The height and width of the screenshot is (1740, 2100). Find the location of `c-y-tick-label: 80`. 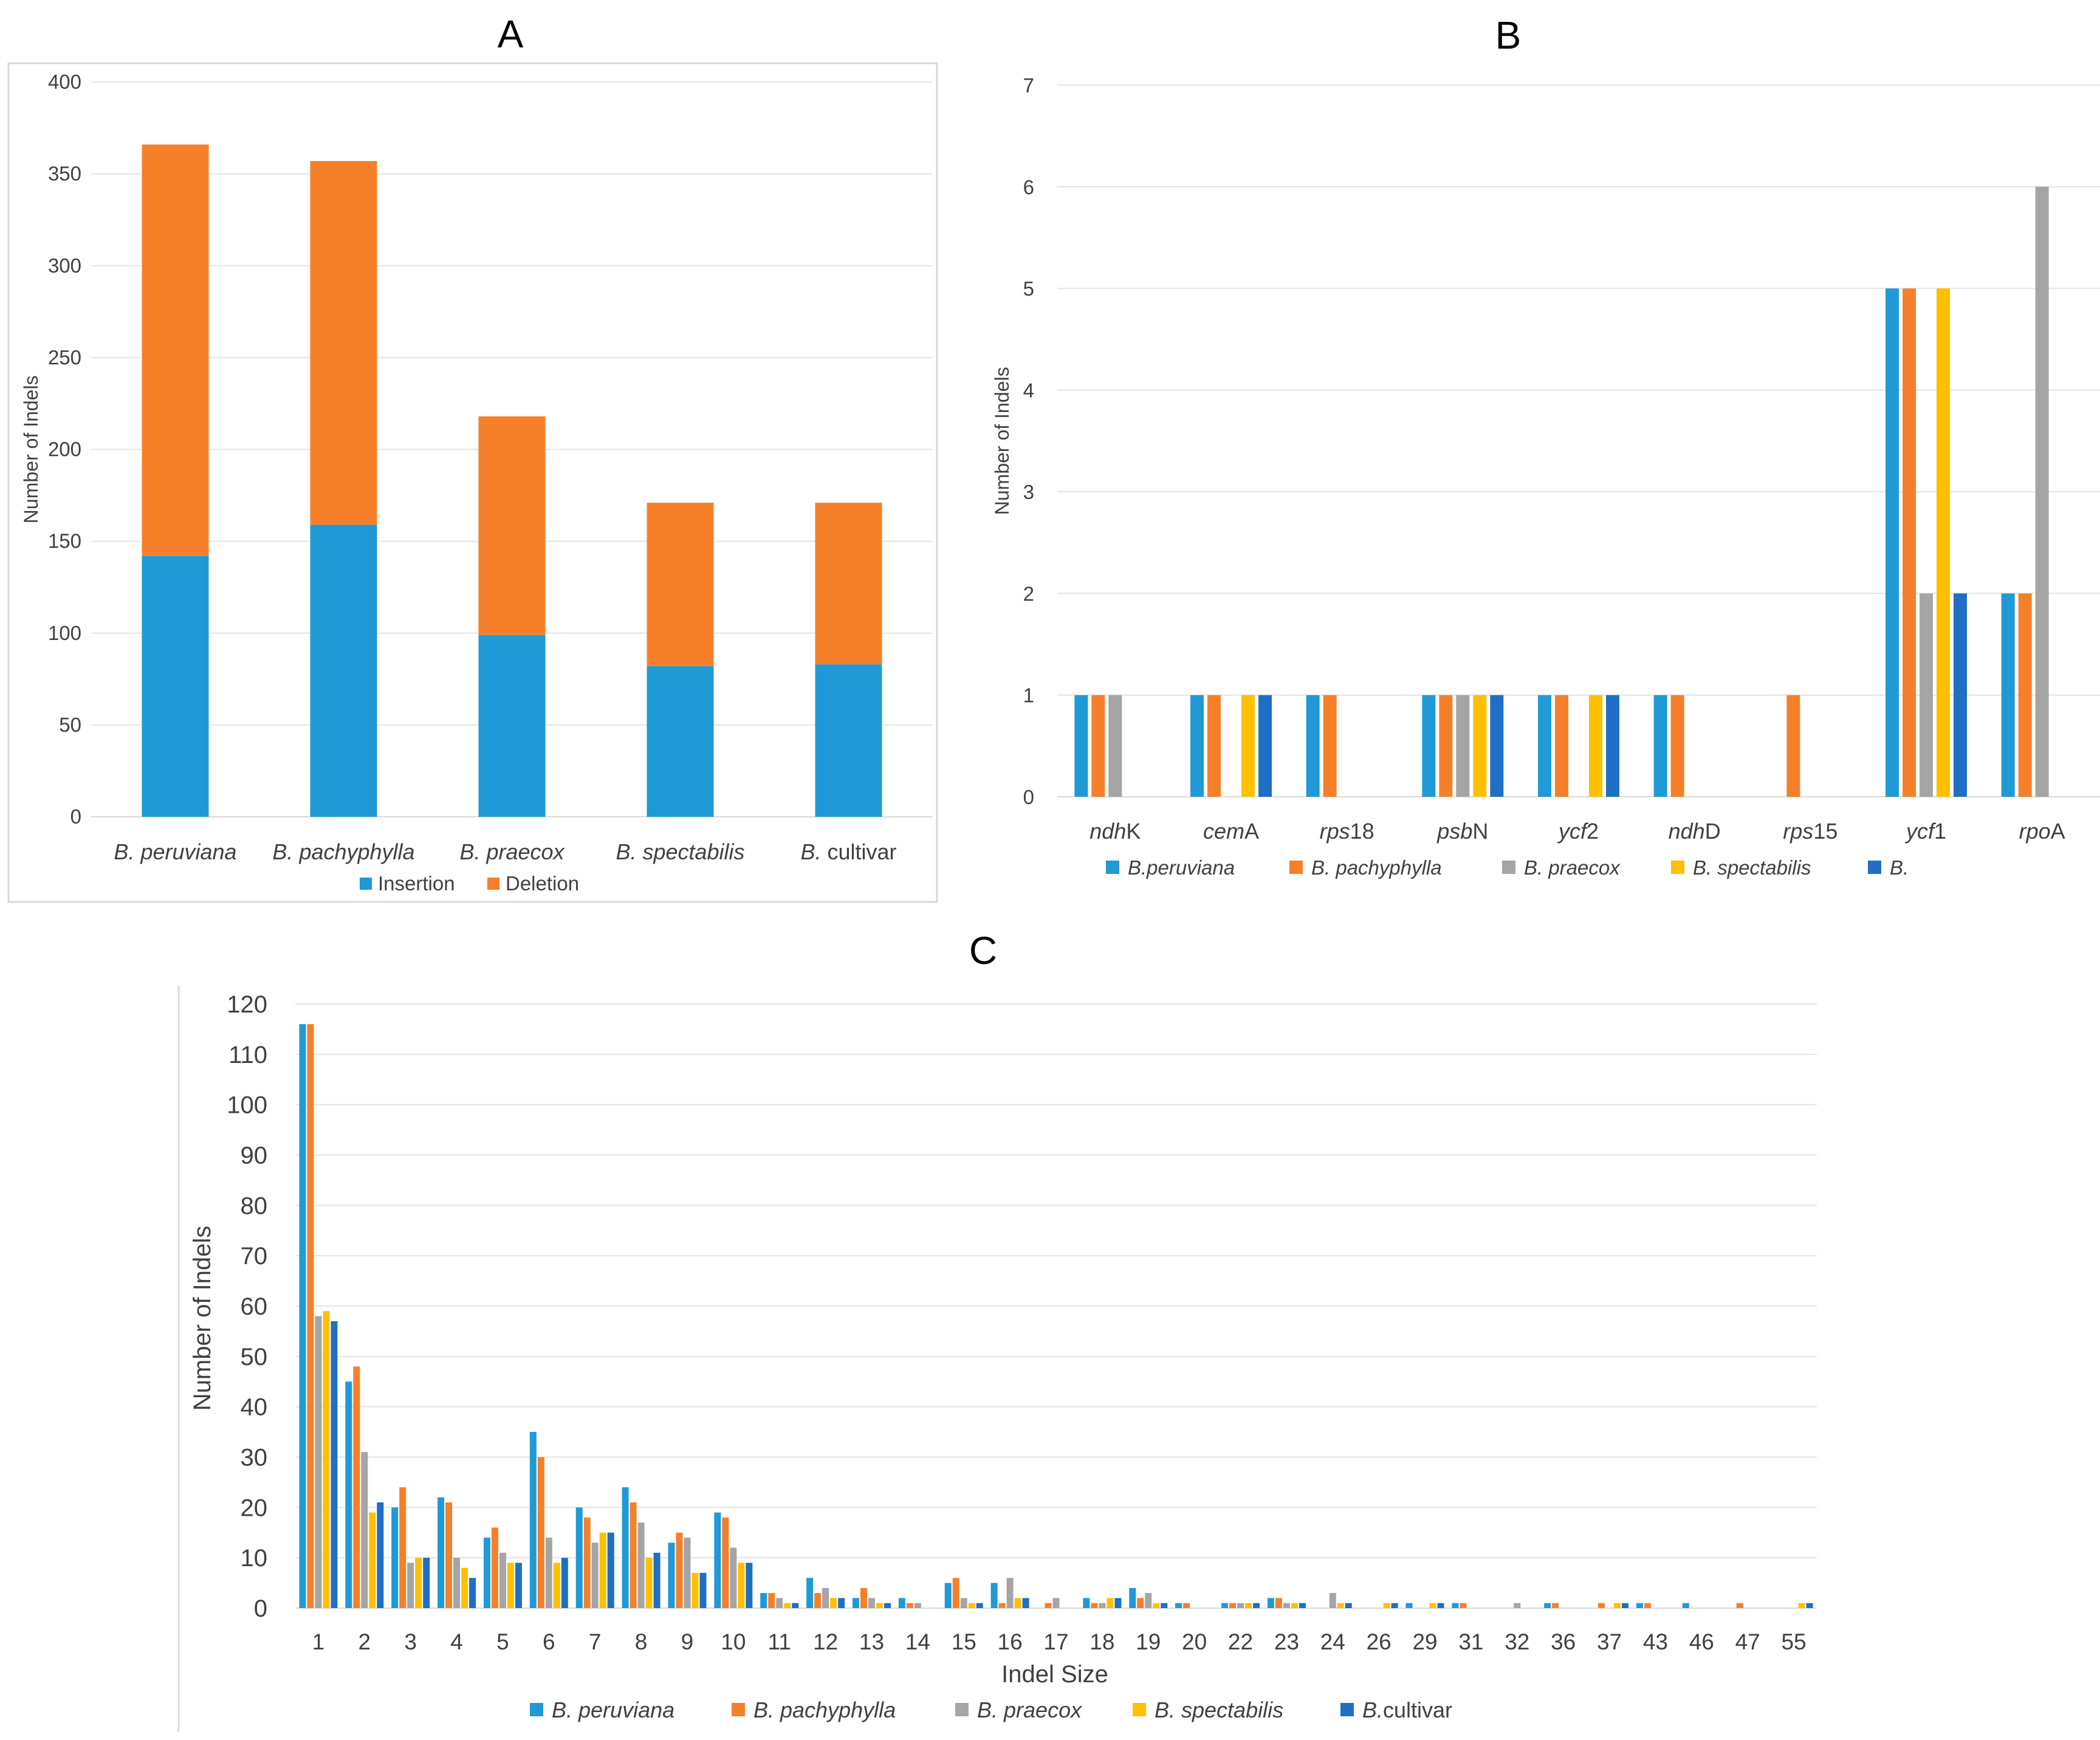

c-y-tick-label: 80 is located at coordinates (254, 1205).